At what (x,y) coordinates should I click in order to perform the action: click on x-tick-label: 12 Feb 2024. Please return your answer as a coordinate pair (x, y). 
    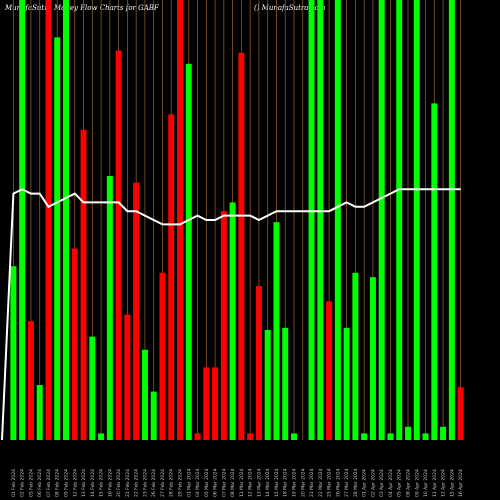
    Looking at the image, I should click on (75, 483).